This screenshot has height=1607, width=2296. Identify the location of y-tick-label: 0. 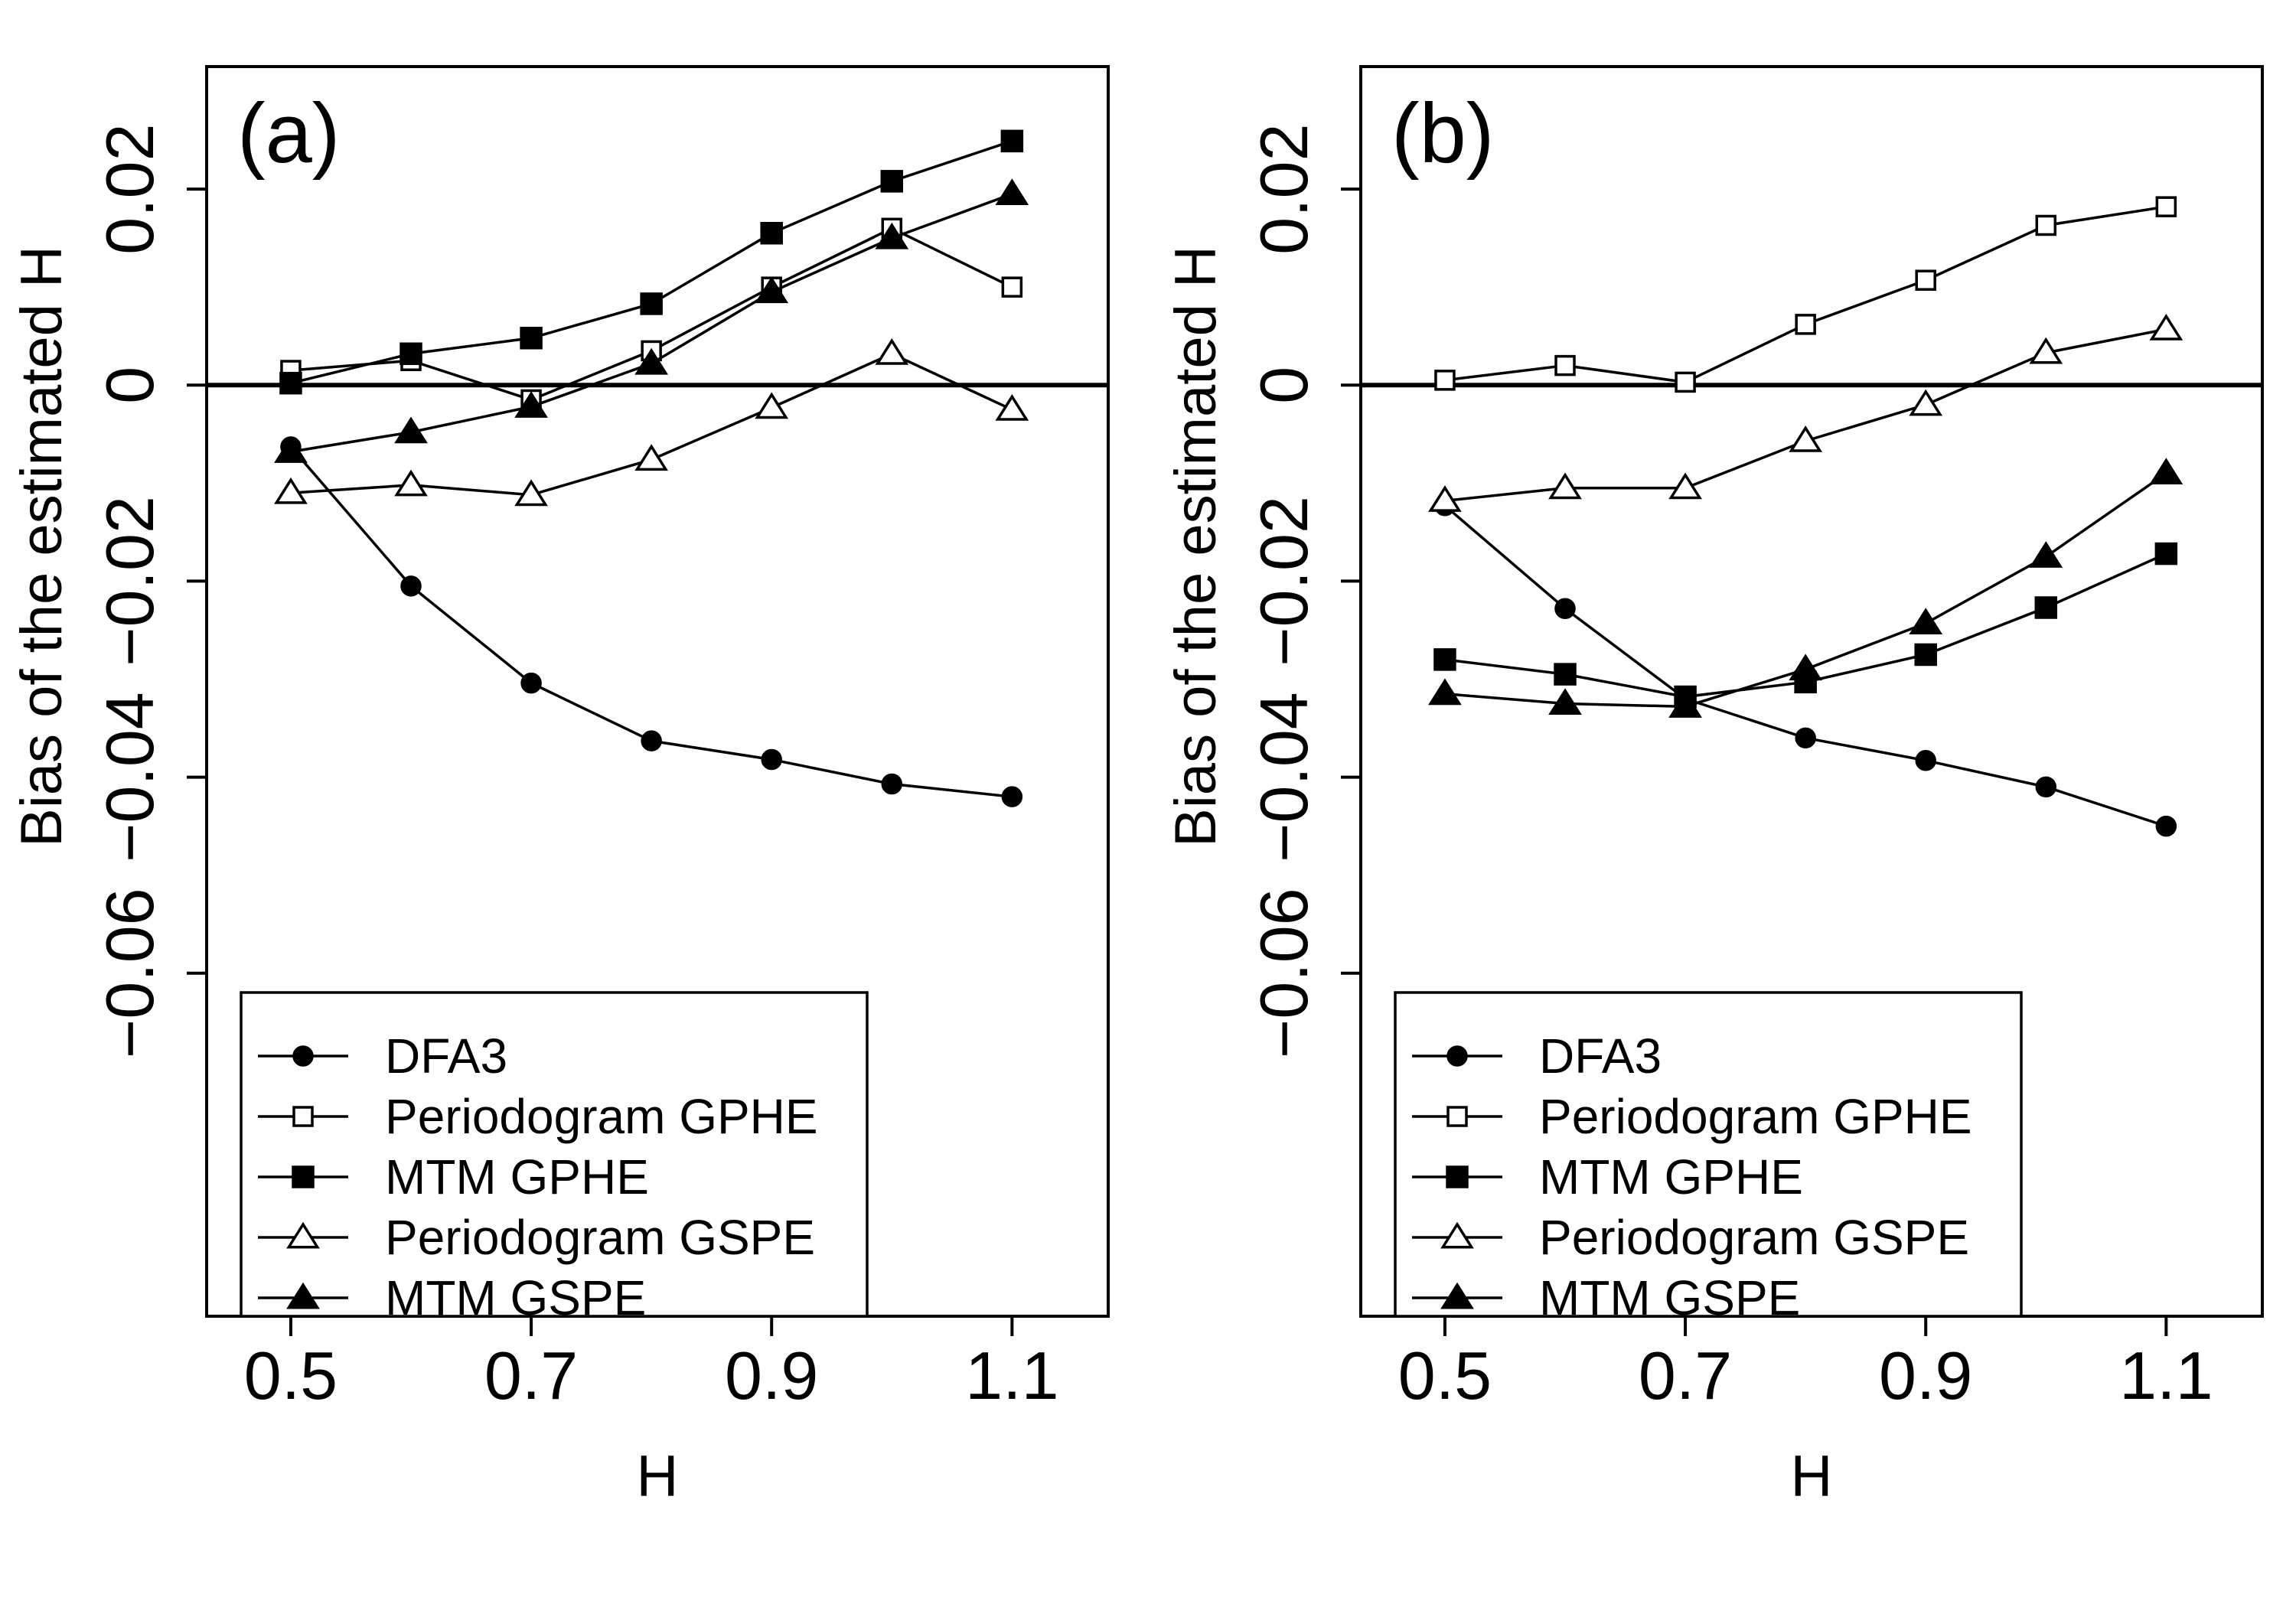
(1284, 385).